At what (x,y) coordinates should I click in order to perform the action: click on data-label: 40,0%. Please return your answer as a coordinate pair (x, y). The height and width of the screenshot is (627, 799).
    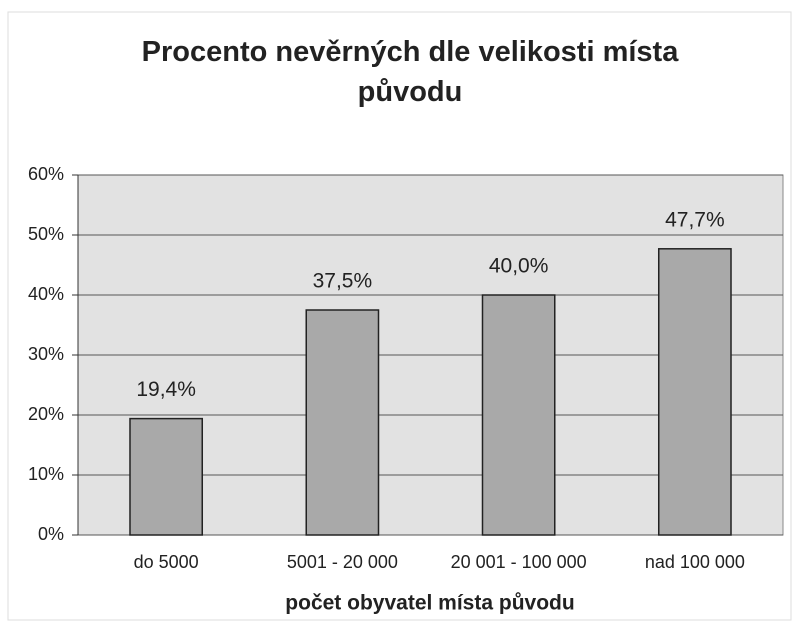
    Looking at the image, I should click on (519, 266).